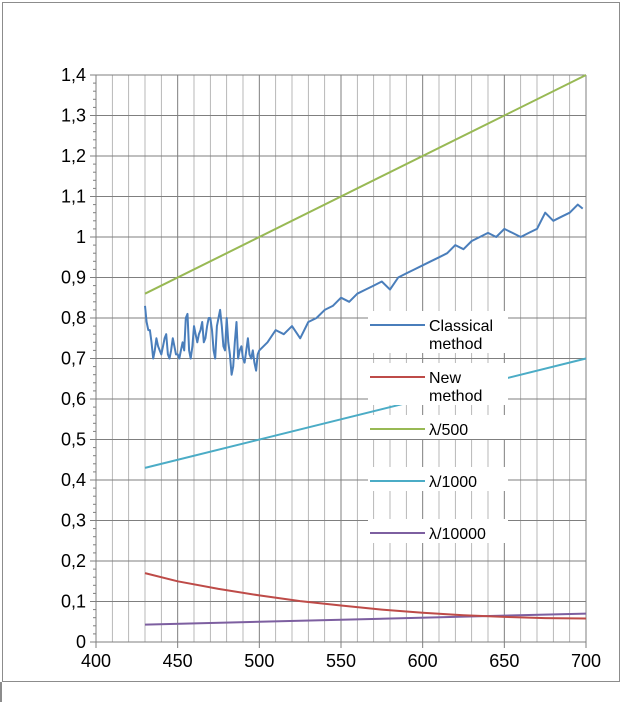 This screenshot has height=702, width=624. Describe the element at coordinates (73, 561) in the screenshot. I see `y-tick-label: 0,2` at that location.